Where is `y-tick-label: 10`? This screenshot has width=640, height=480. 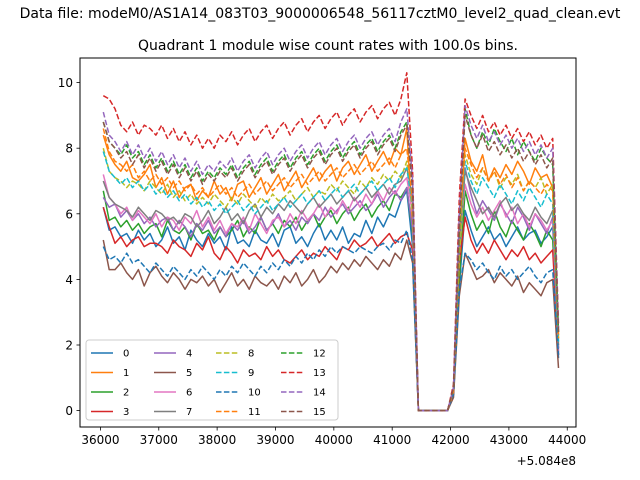 y-tick-label: 10 is located at coordinates (65, 83).